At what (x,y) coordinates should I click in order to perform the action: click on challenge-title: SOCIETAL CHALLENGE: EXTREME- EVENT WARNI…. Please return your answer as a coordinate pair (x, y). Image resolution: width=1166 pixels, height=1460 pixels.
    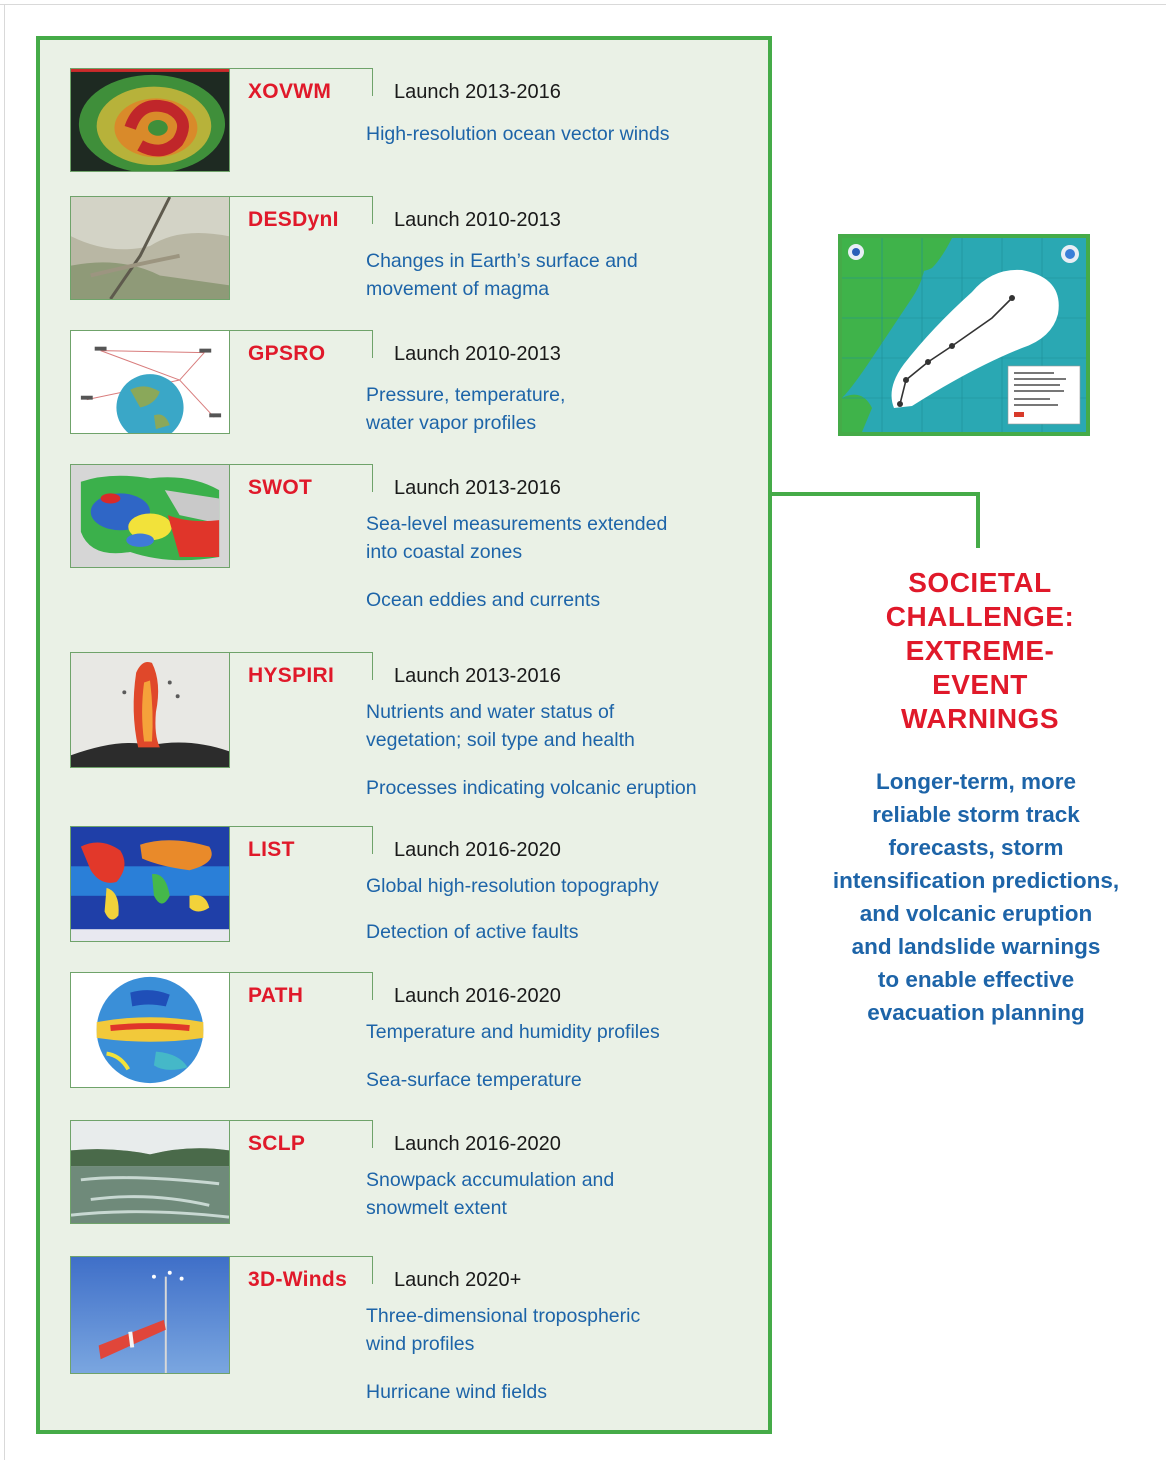
    Looking at the image, I should click on (980, 650).